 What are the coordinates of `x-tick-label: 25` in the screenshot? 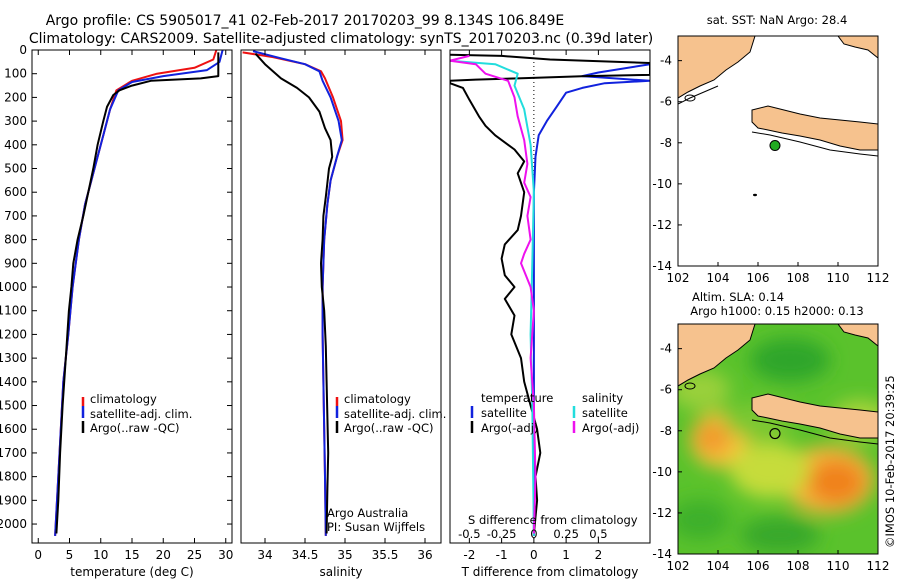 It's located at (194, 555).